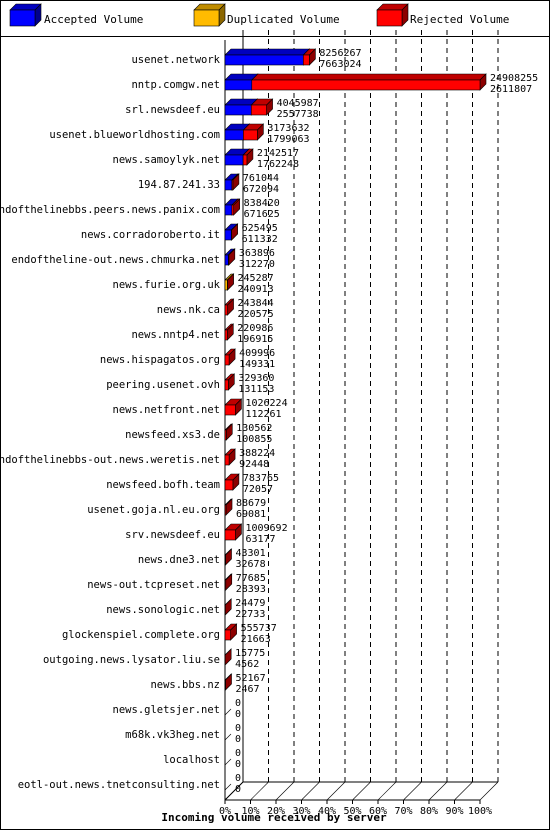  What do you see at coordinates (378, 811) in the screenshot?
I see `x-tick-label: 60%` at bounding box center [378, 811].